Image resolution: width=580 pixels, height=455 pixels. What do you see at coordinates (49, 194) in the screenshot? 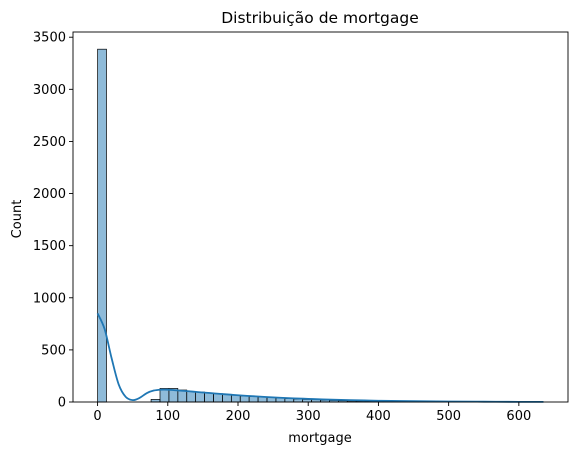
I see `y-tick-label: 2000` at bounding box center [49, 194].